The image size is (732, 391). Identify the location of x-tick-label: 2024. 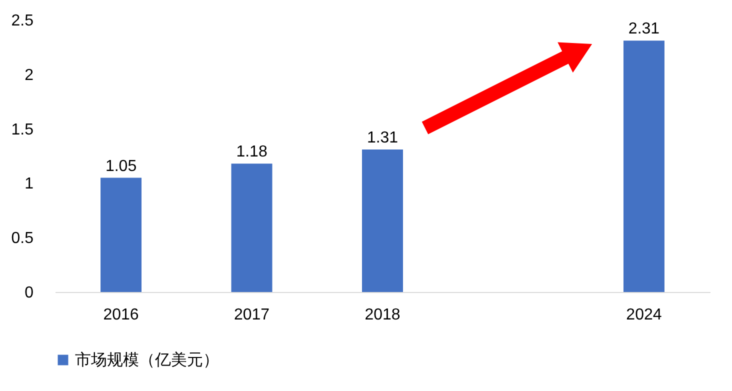
(644, 315).